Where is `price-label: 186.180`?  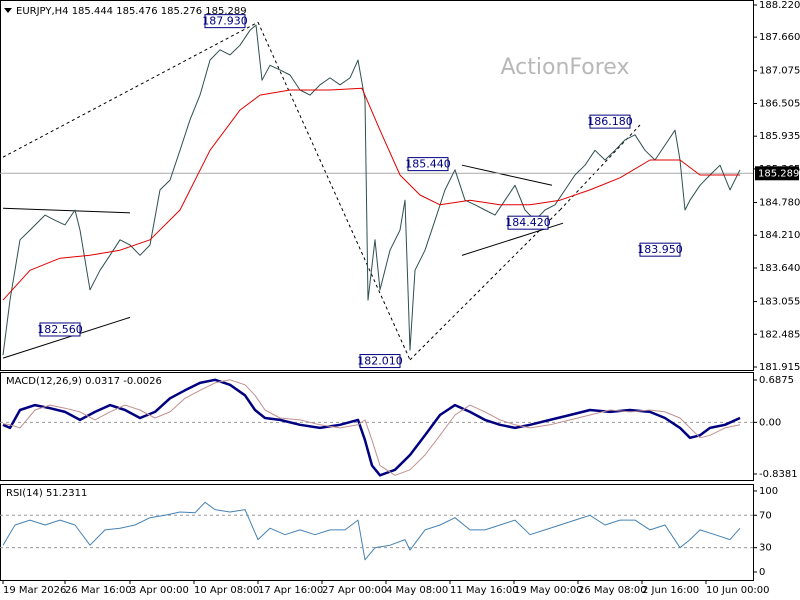
price-label: 186.180 is located at coordinates (610, 121).